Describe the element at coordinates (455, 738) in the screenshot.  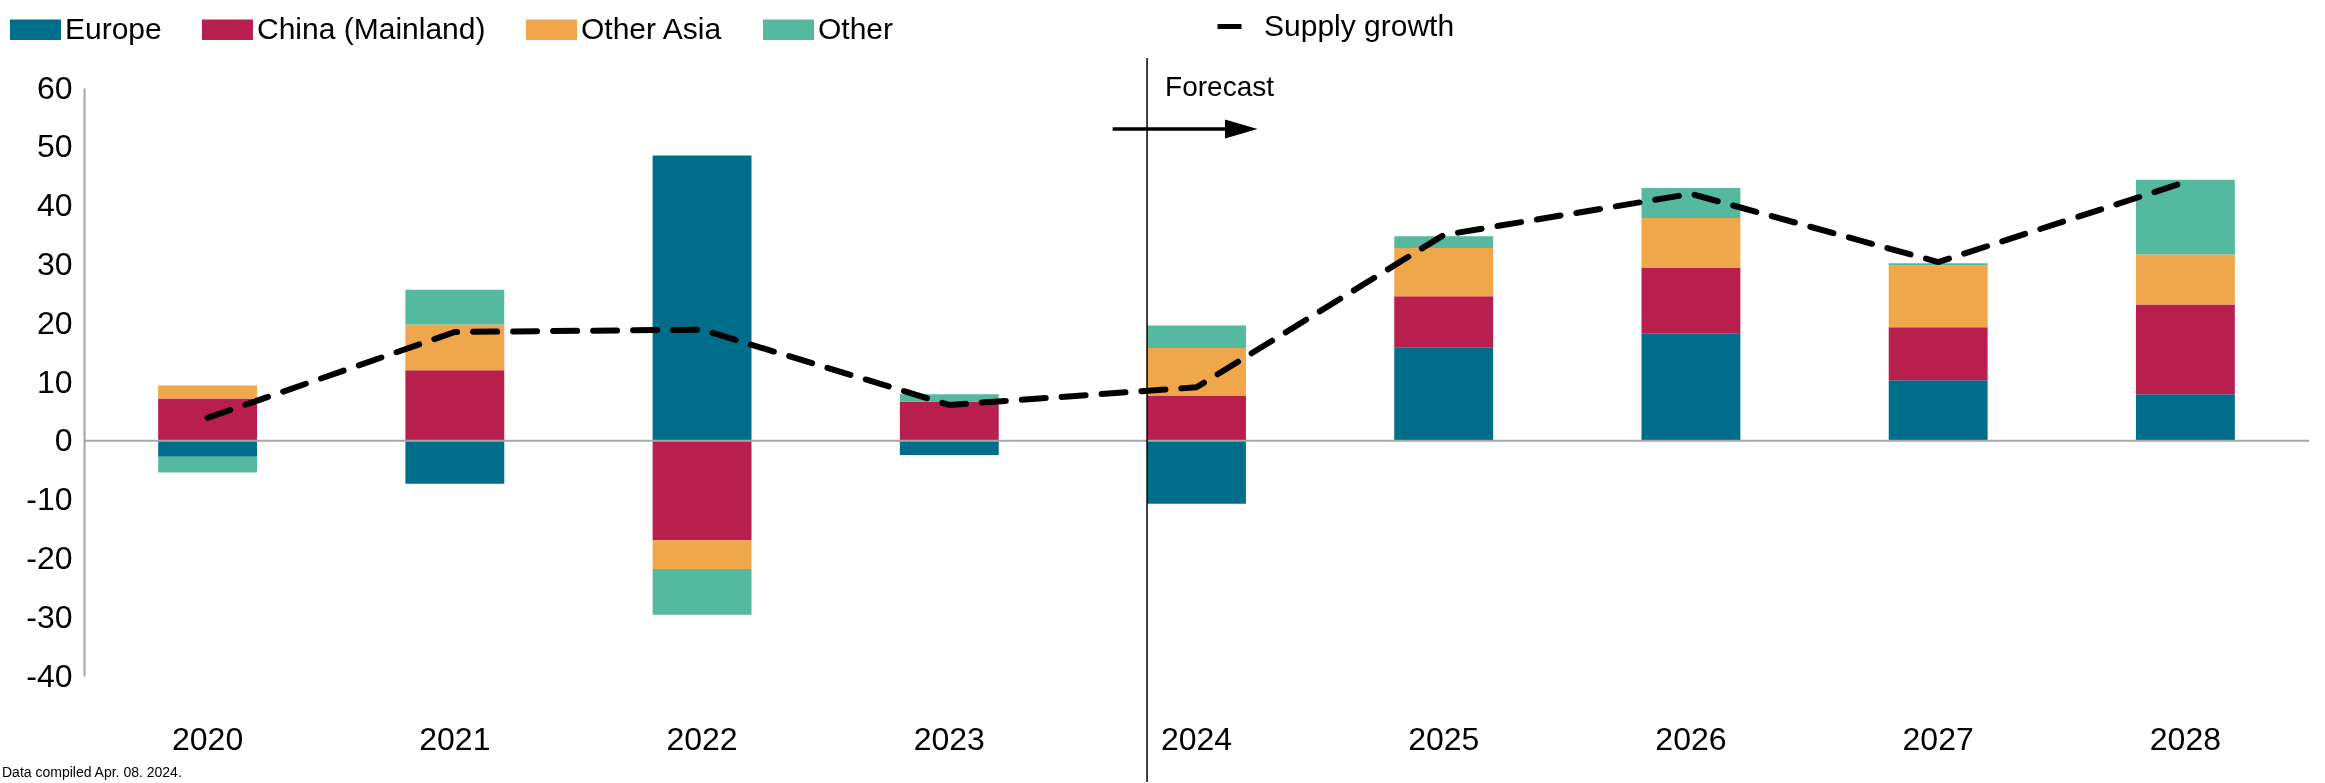
I see `x-tick-label: 2021` at that location.